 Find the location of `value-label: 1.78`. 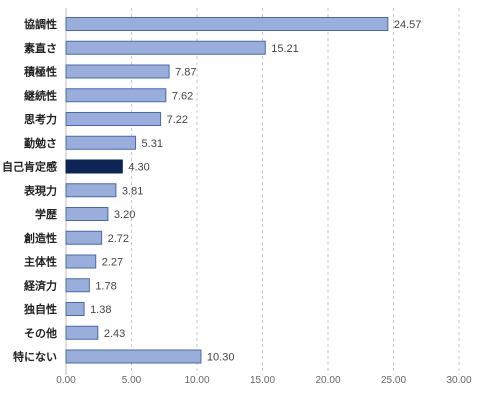

value-label: 1.78 is located at coordinates (105, 286).